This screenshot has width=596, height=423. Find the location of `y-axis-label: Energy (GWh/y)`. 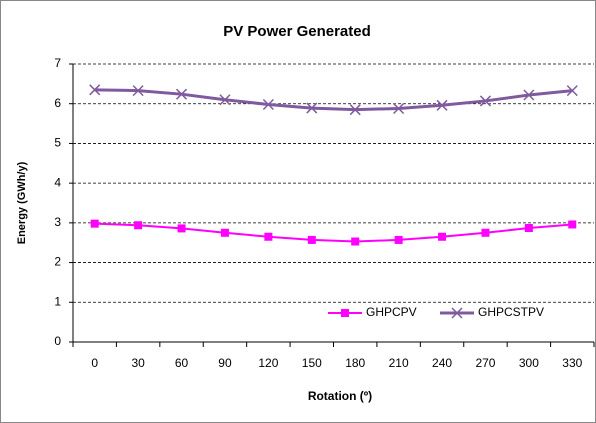

y-axis-label: Energy (GWh/y) is located at coordinates (22, 202).